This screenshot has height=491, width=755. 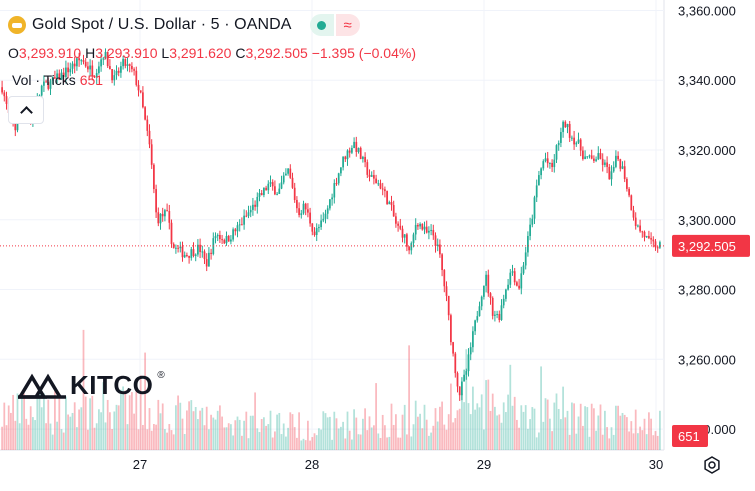 I want to click on price-tick-label: 3,320.000, so click(x=707, y=150).